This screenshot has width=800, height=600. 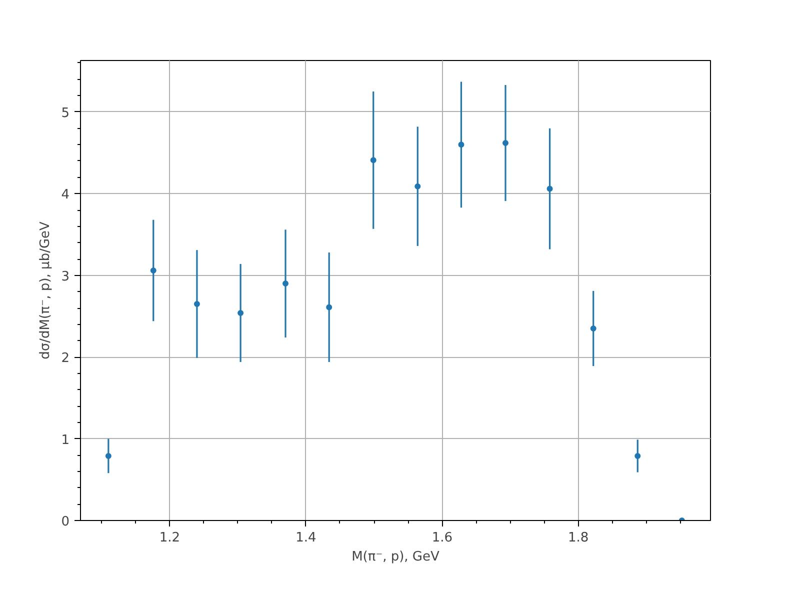 What do you see at coordinates (578, 538) in the screenshot?
I see `x-tick-label: 1.8` at bounding box center [578, 538].